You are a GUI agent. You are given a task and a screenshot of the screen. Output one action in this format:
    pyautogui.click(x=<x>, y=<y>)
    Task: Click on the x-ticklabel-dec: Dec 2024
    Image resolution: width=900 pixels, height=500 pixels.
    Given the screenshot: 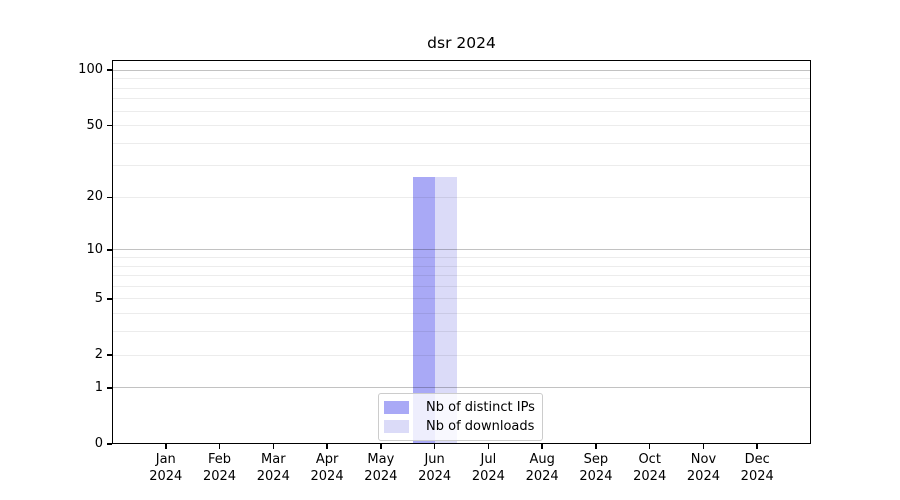 What is the action you would take?
    pyautogui.click(x=757, y=468)
    